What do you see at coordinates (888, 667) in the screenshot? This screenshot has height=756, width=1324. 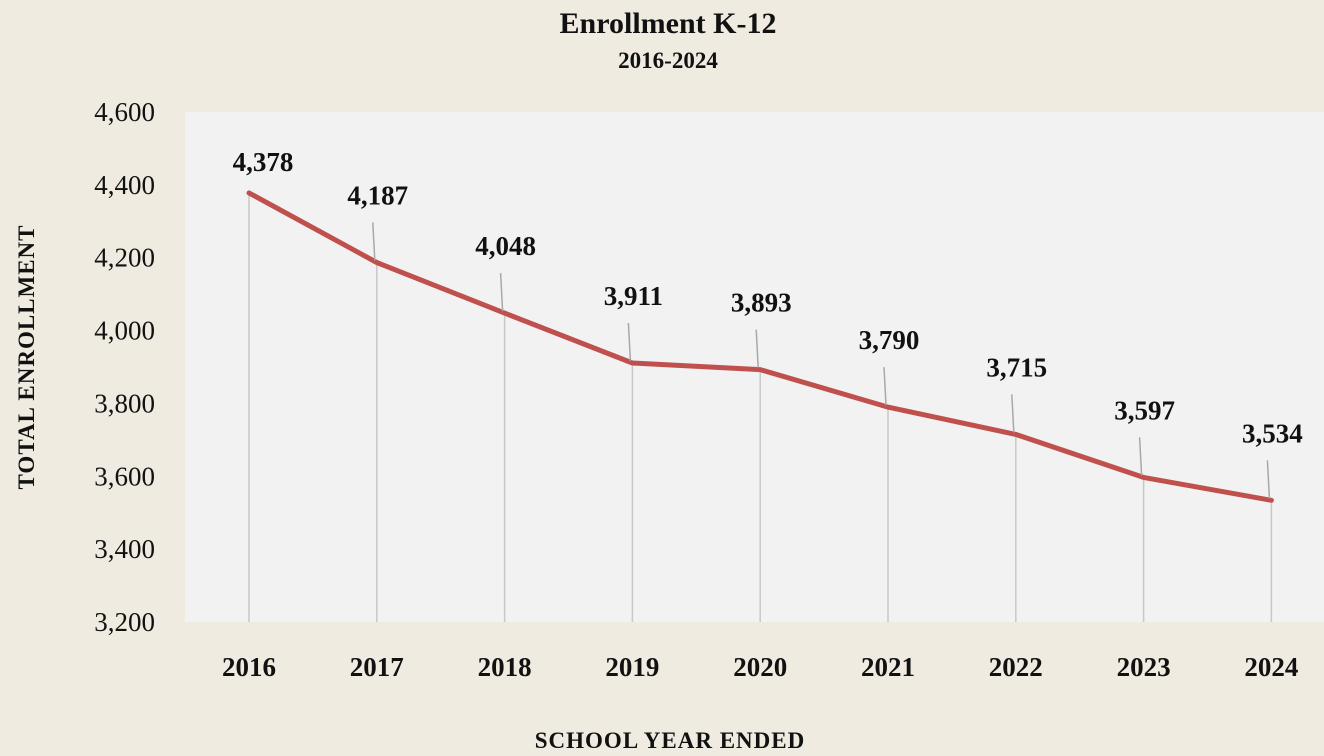 I see `x-tick-label: 2021` at bounding box center [888, 667].